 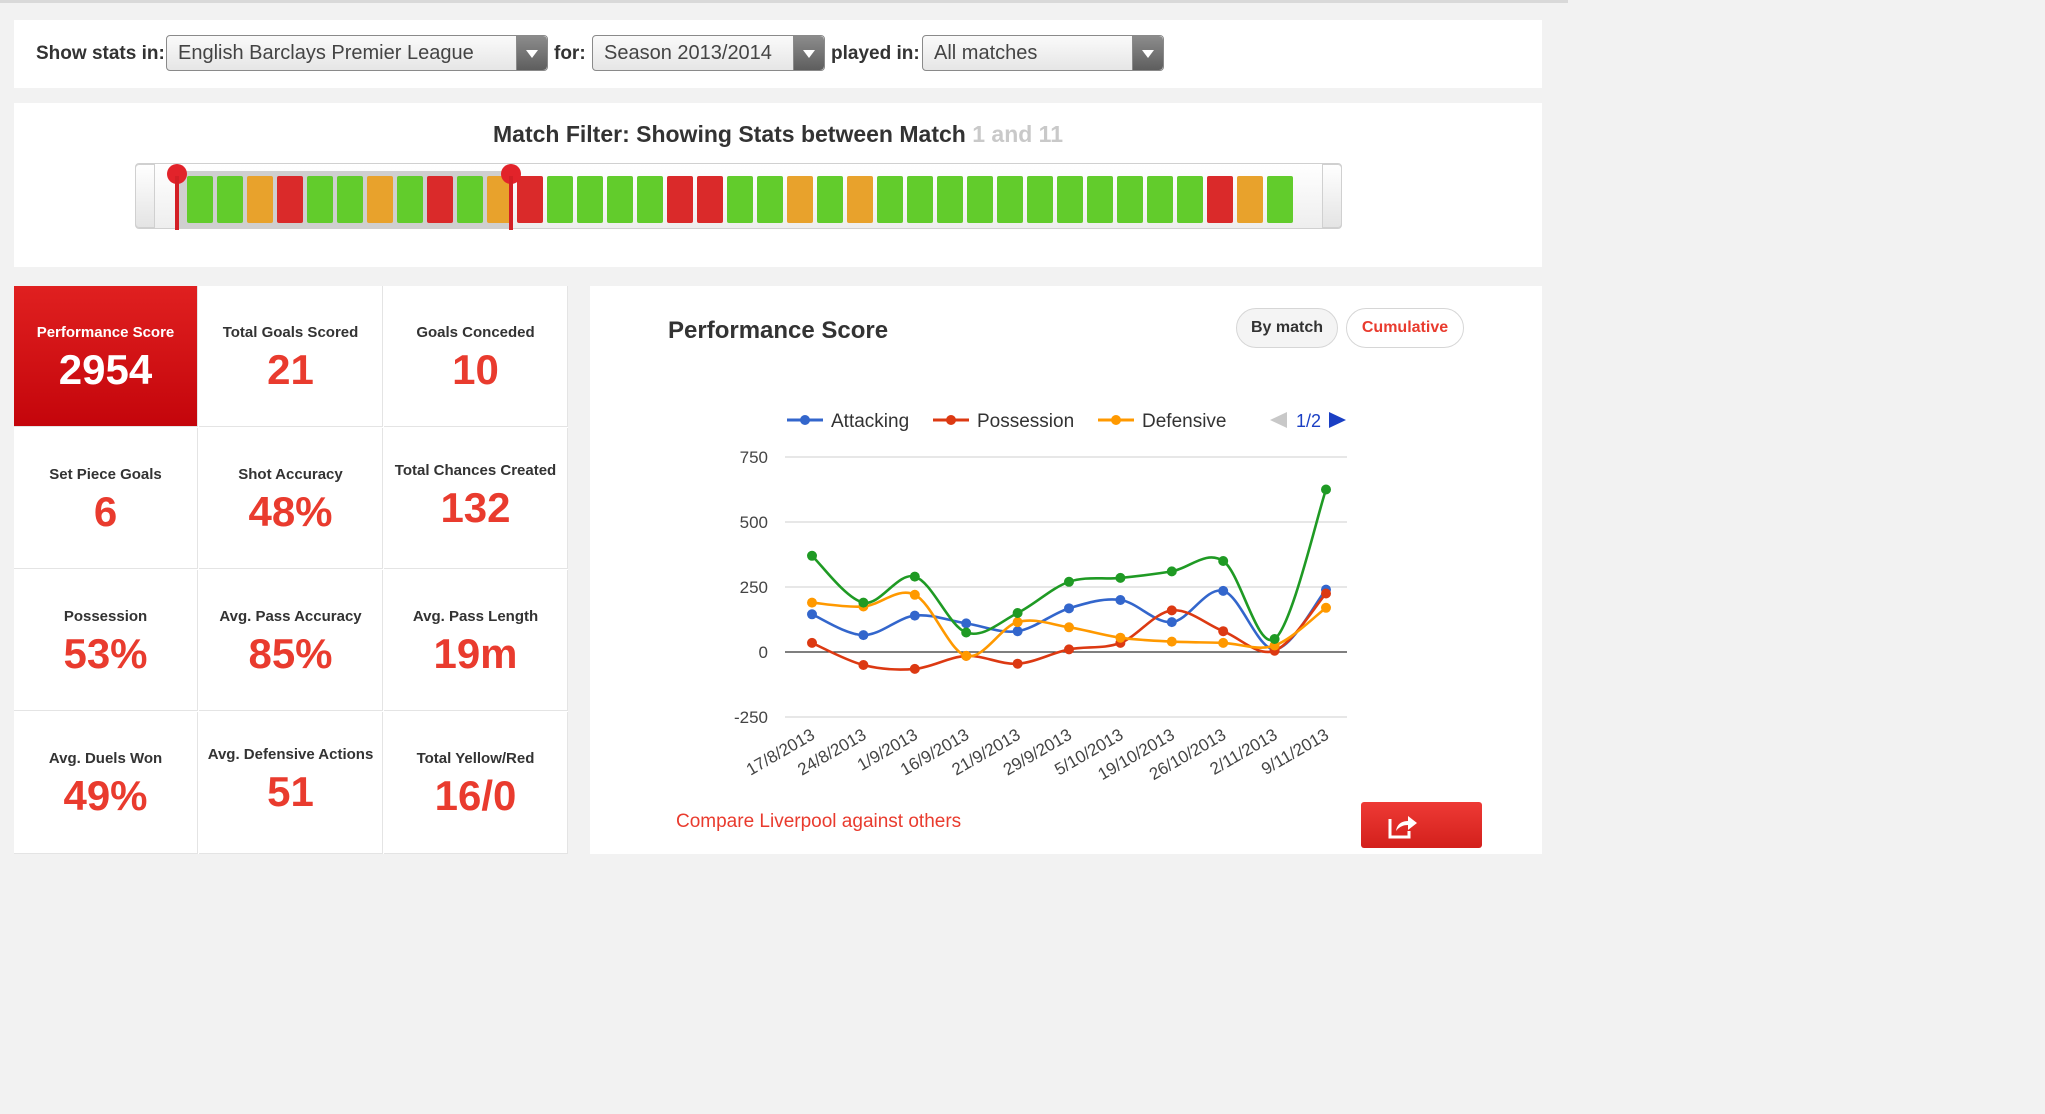 I want to click on slider-left-cap, so click(x=145, y=196).